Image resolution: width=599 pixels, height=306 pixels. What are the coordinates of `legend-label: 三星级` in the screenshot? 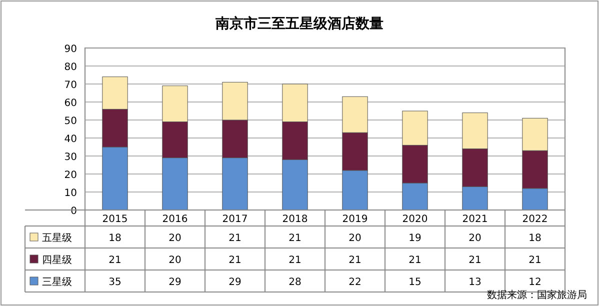 It's located at (57, 282).